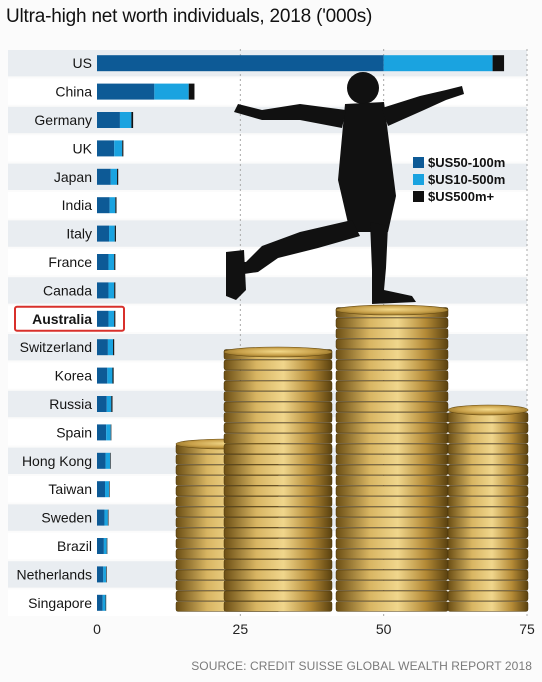 The image size is (542, 682). I want to click on figure-left-foot, so click(236, 275).